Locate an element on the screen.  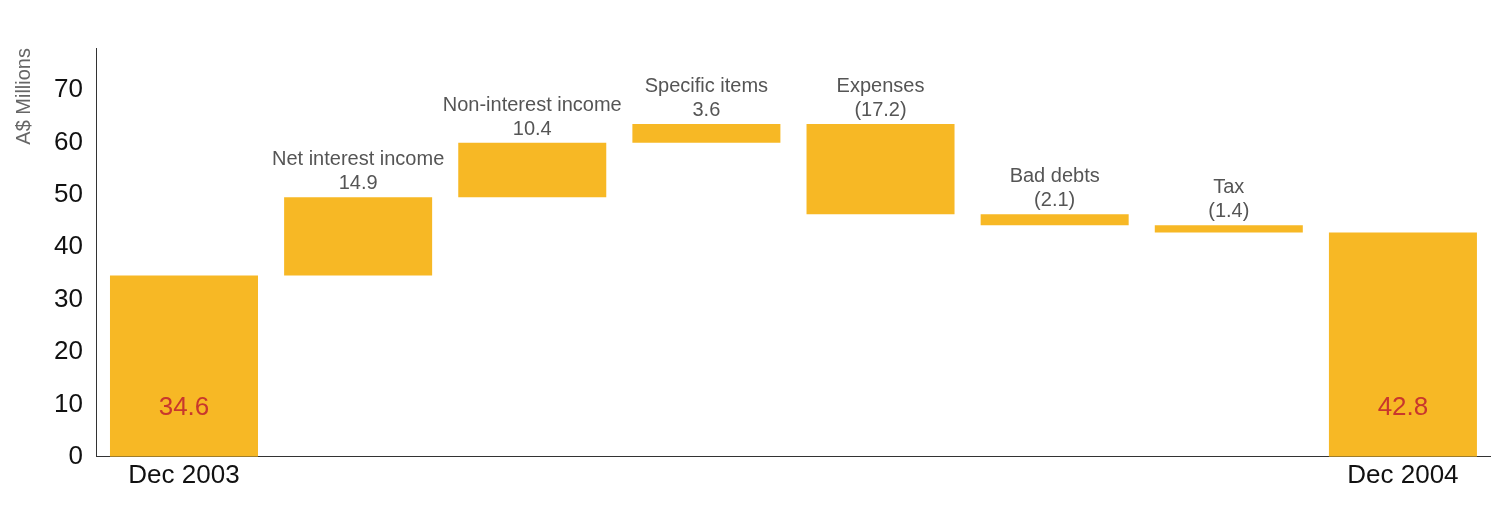
x-tick-label: Dec 2004 is located at coordinates (1403, 473).